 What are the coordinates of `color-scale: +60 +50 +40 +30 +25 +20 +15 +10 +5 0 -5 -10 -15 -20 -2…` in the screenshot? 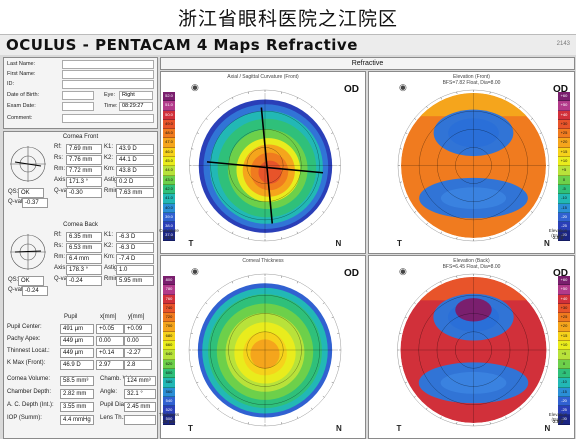 It's located at (564, 350).